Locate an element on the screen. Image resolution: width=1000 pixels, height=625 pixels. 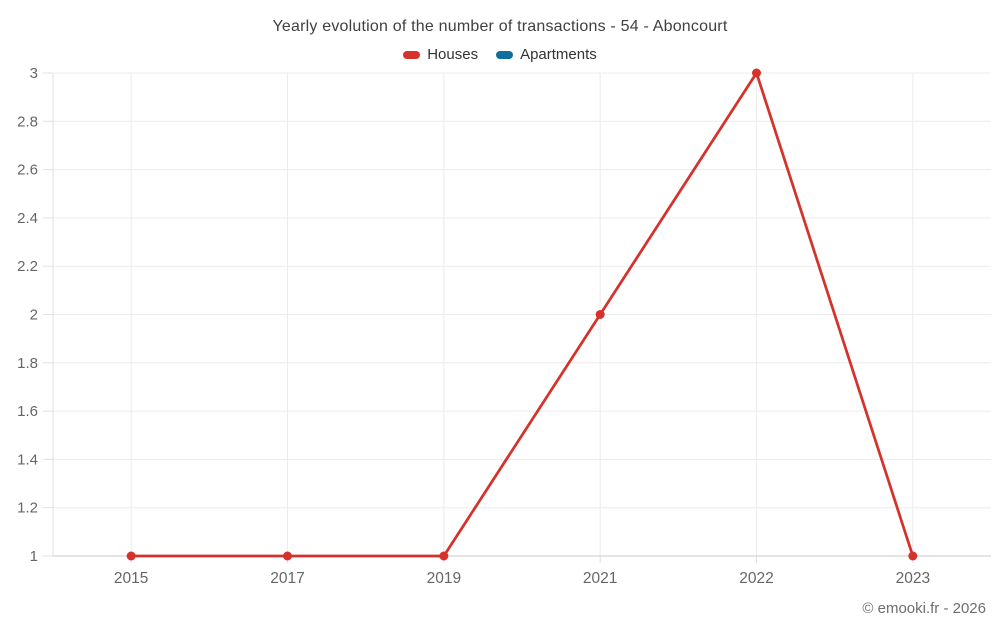
y-axis-label: 2.2 is located at coordinates (27, 266).